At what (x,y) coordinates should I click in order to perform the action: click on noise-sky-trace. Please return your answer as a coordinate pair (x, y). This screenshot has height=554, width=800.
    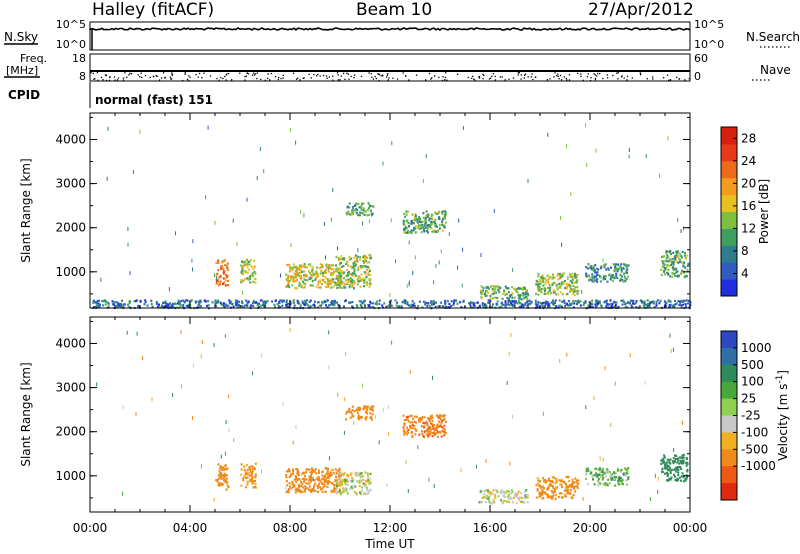
    Looking at the image, I should click on (390, 29).